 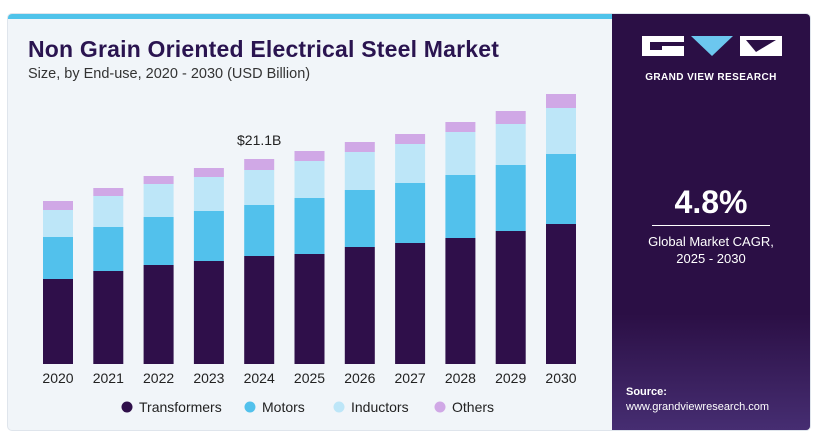 I want to click on legend: Transformers Motors Inductors Others, so click(x=307, y=407).